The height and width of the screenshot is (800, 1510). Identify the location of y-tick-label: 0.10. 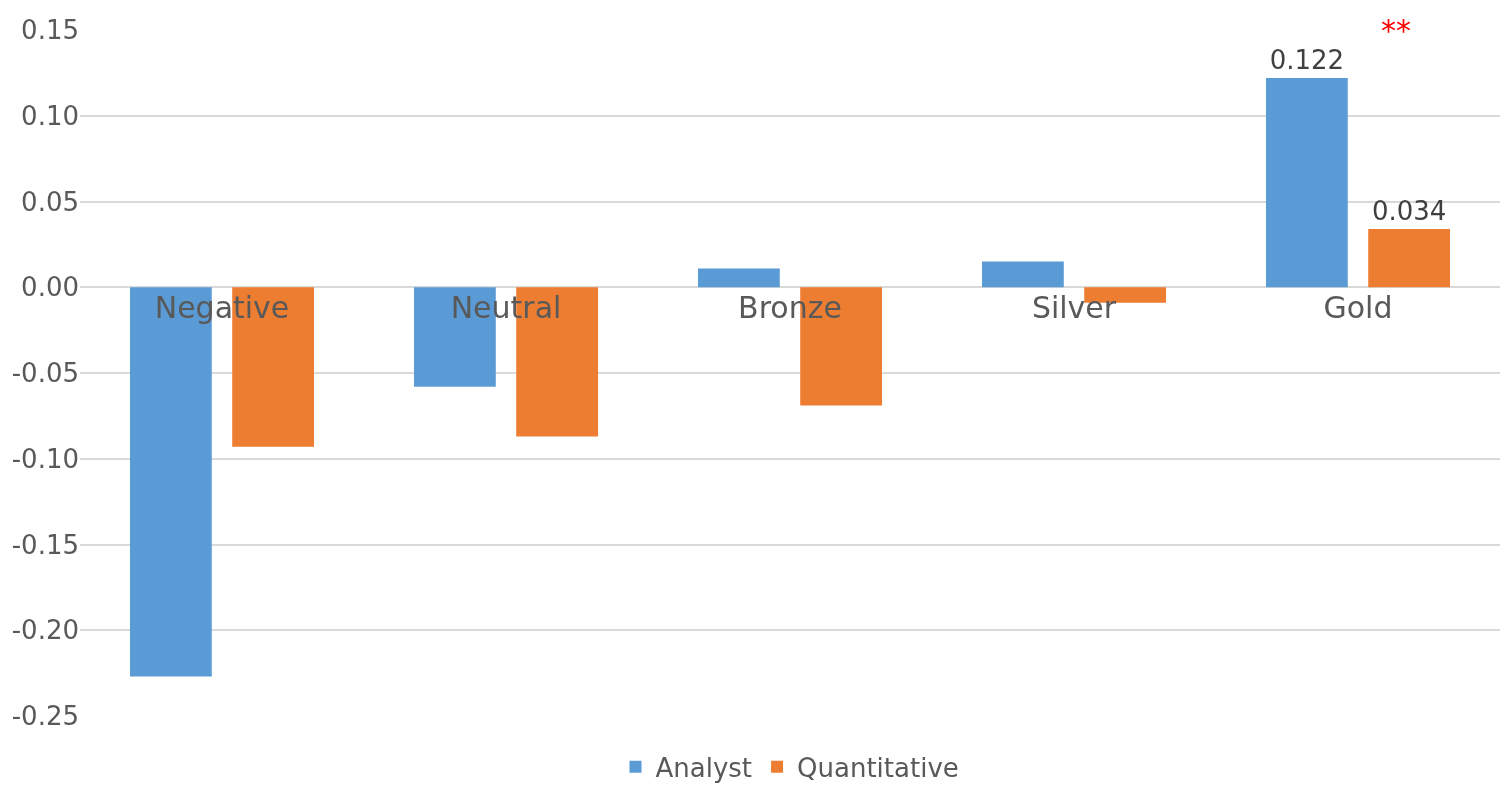
(50, 115).